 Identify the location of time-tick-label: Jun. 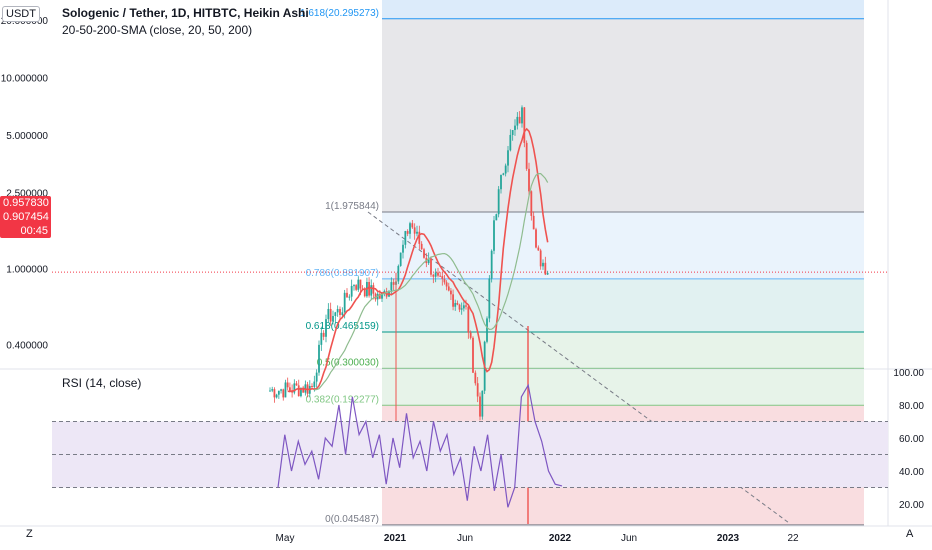
(465, 538).